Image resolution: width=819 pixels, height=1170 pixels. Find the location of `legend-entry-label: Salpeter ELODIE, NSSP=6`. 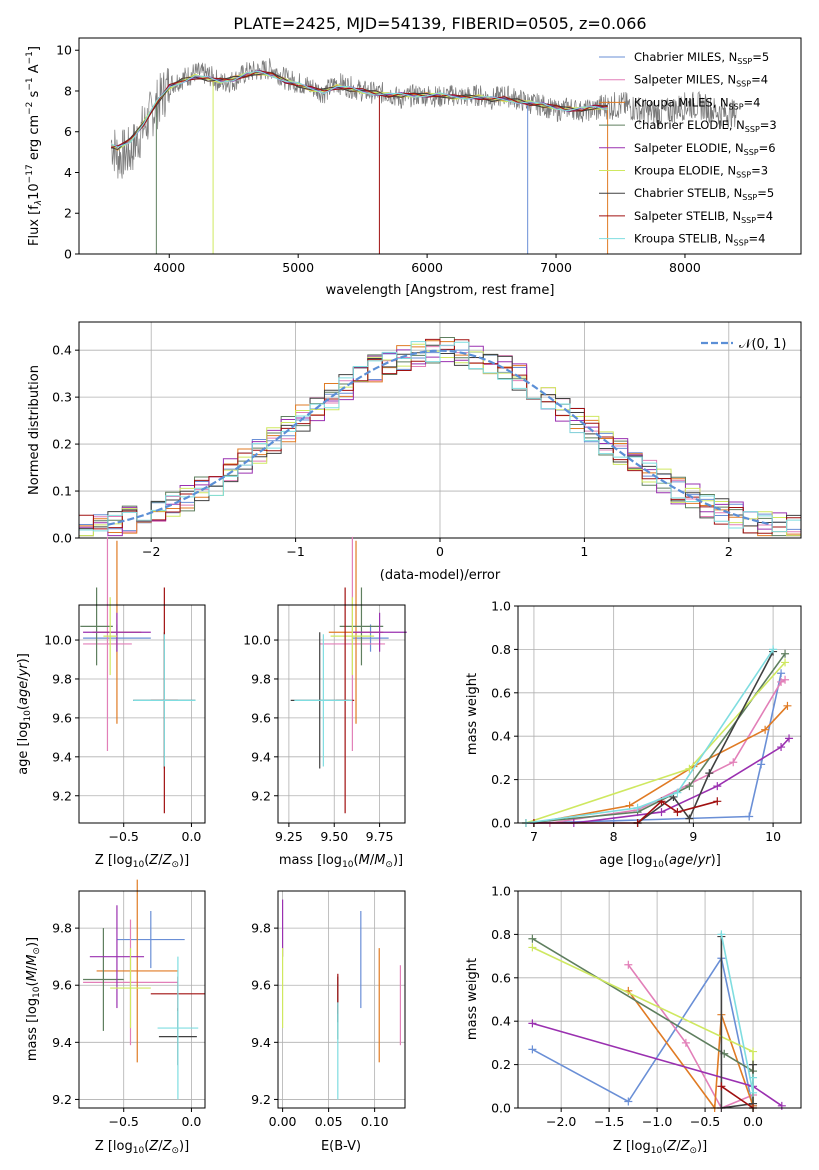

legend-entry-label: Salpeter ELODIE, NSSP=6 is located at coordinates (705, 149).